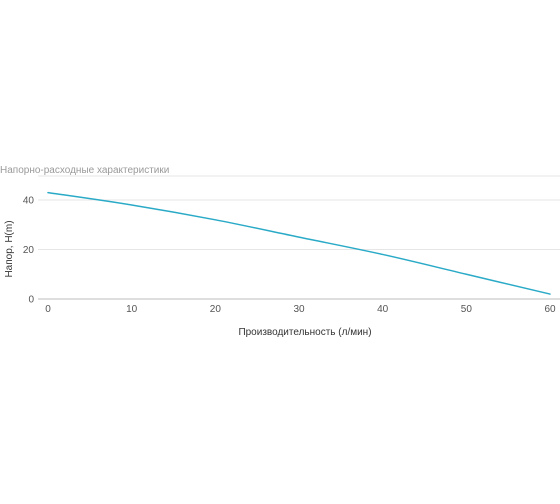 The image size is (560, 504). I want to click on y-axis-label: Напор, H(m), so click(9, 248).